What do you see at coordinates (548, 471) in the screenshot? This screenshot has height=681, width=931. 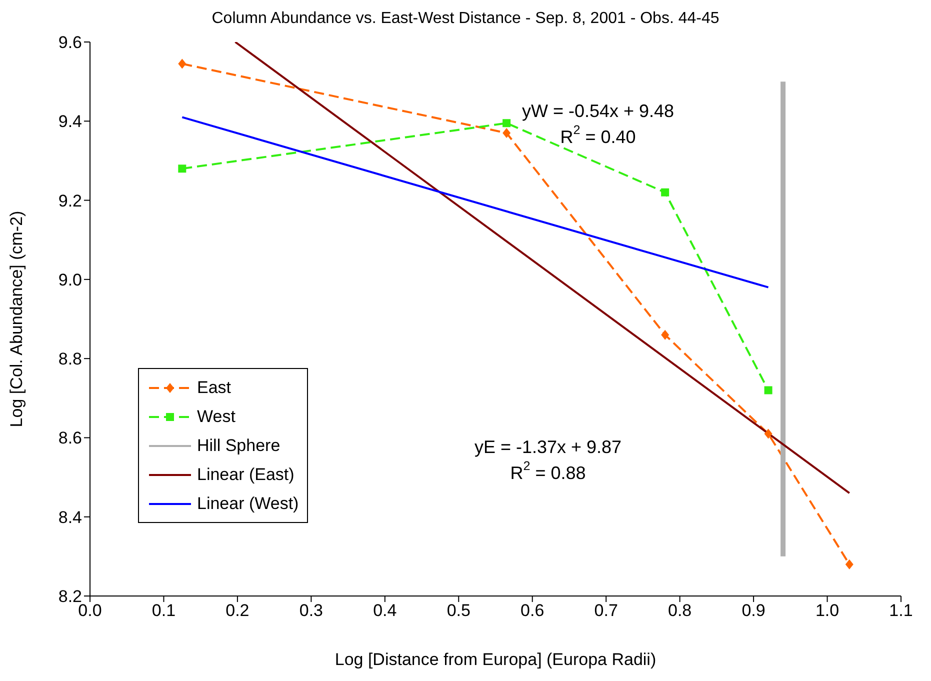 I see `annotation: R$^{2}$ = 0.88` at bounding box center [548, 471].